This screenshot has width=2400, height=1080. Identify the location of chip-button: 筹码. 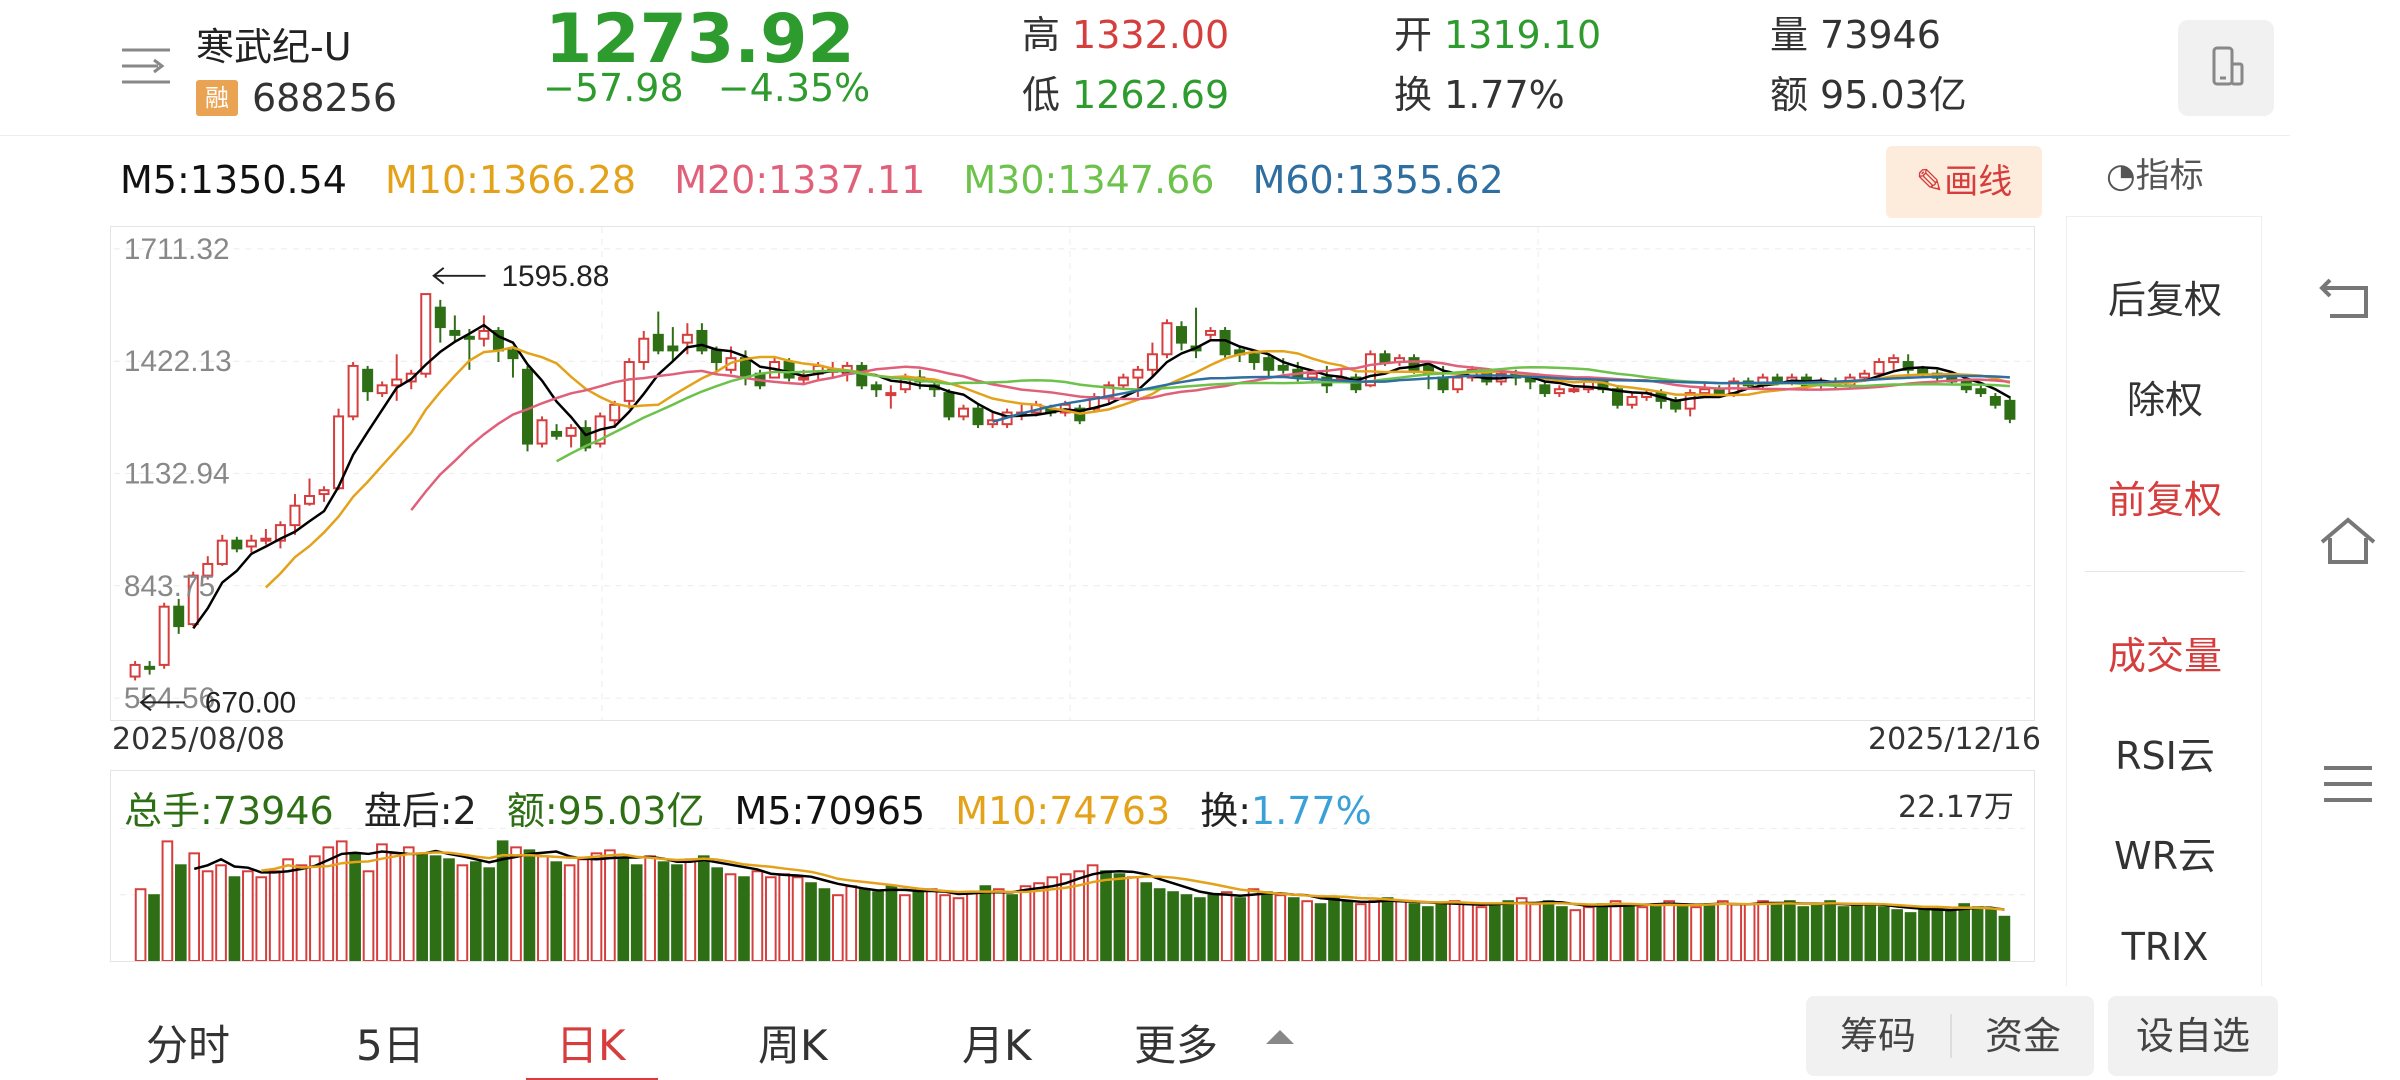
(1877, 1036).